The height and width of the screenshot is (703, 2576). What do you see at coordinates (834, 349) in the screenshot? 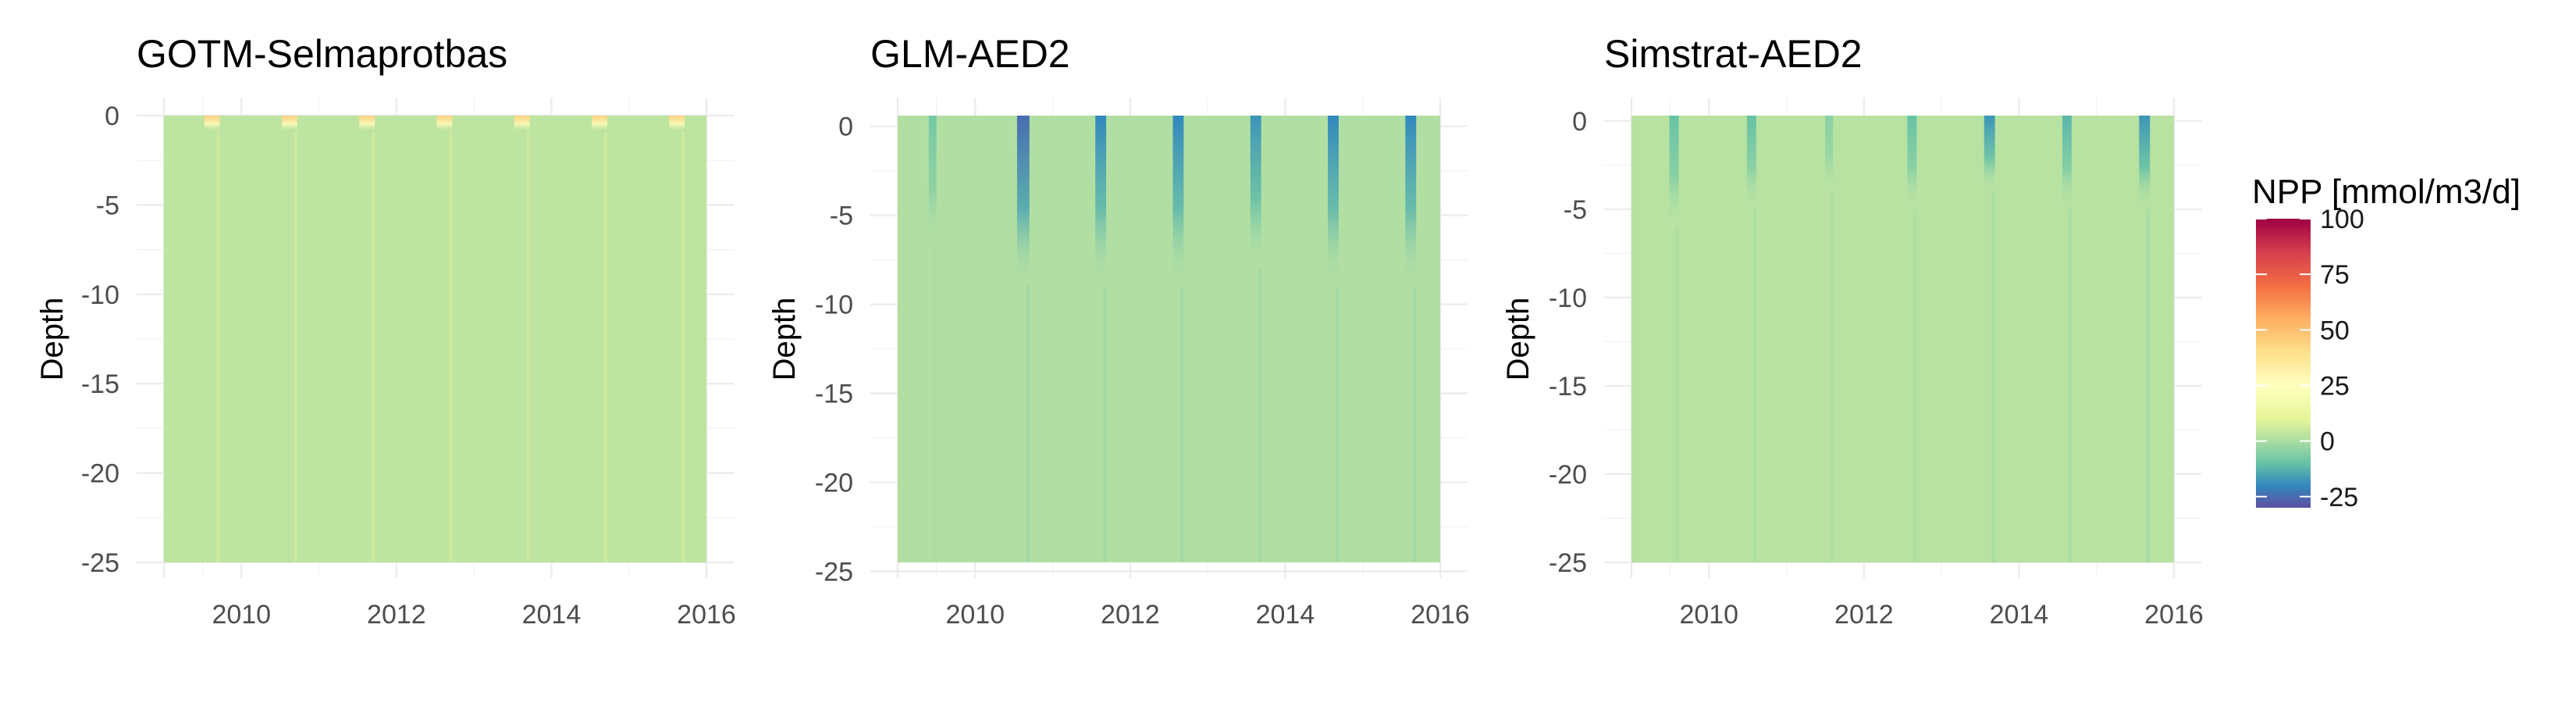
I see `panel-2-yticks: 0 -5 -10 -15 -20 -25` at bounding box center [834, 349].